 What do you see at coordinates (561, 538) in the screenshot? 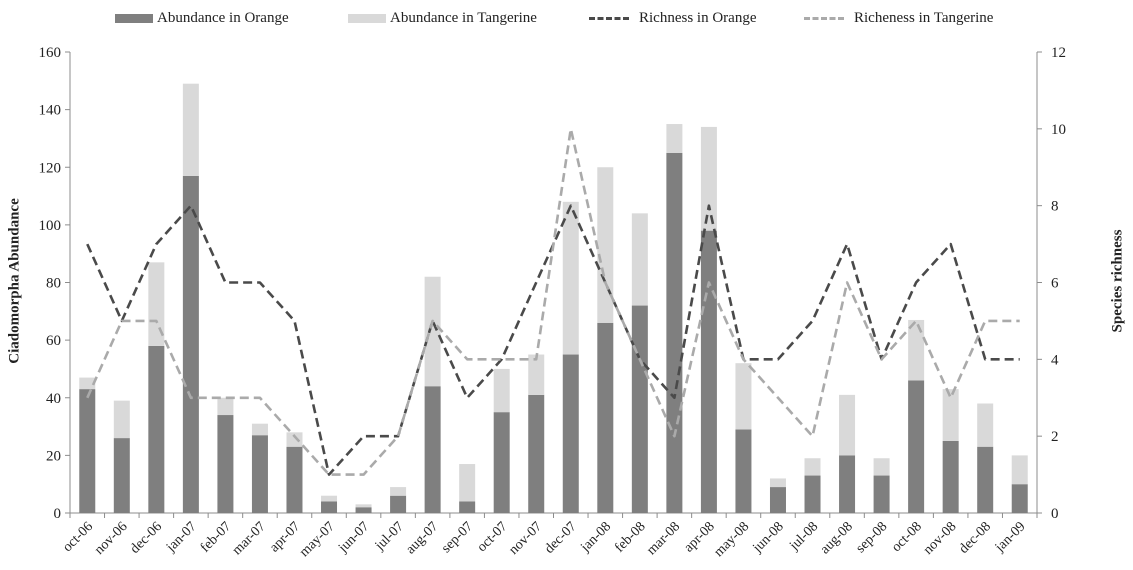
I see `x-tick-label: dec-07` at bounding box center [561, 538].